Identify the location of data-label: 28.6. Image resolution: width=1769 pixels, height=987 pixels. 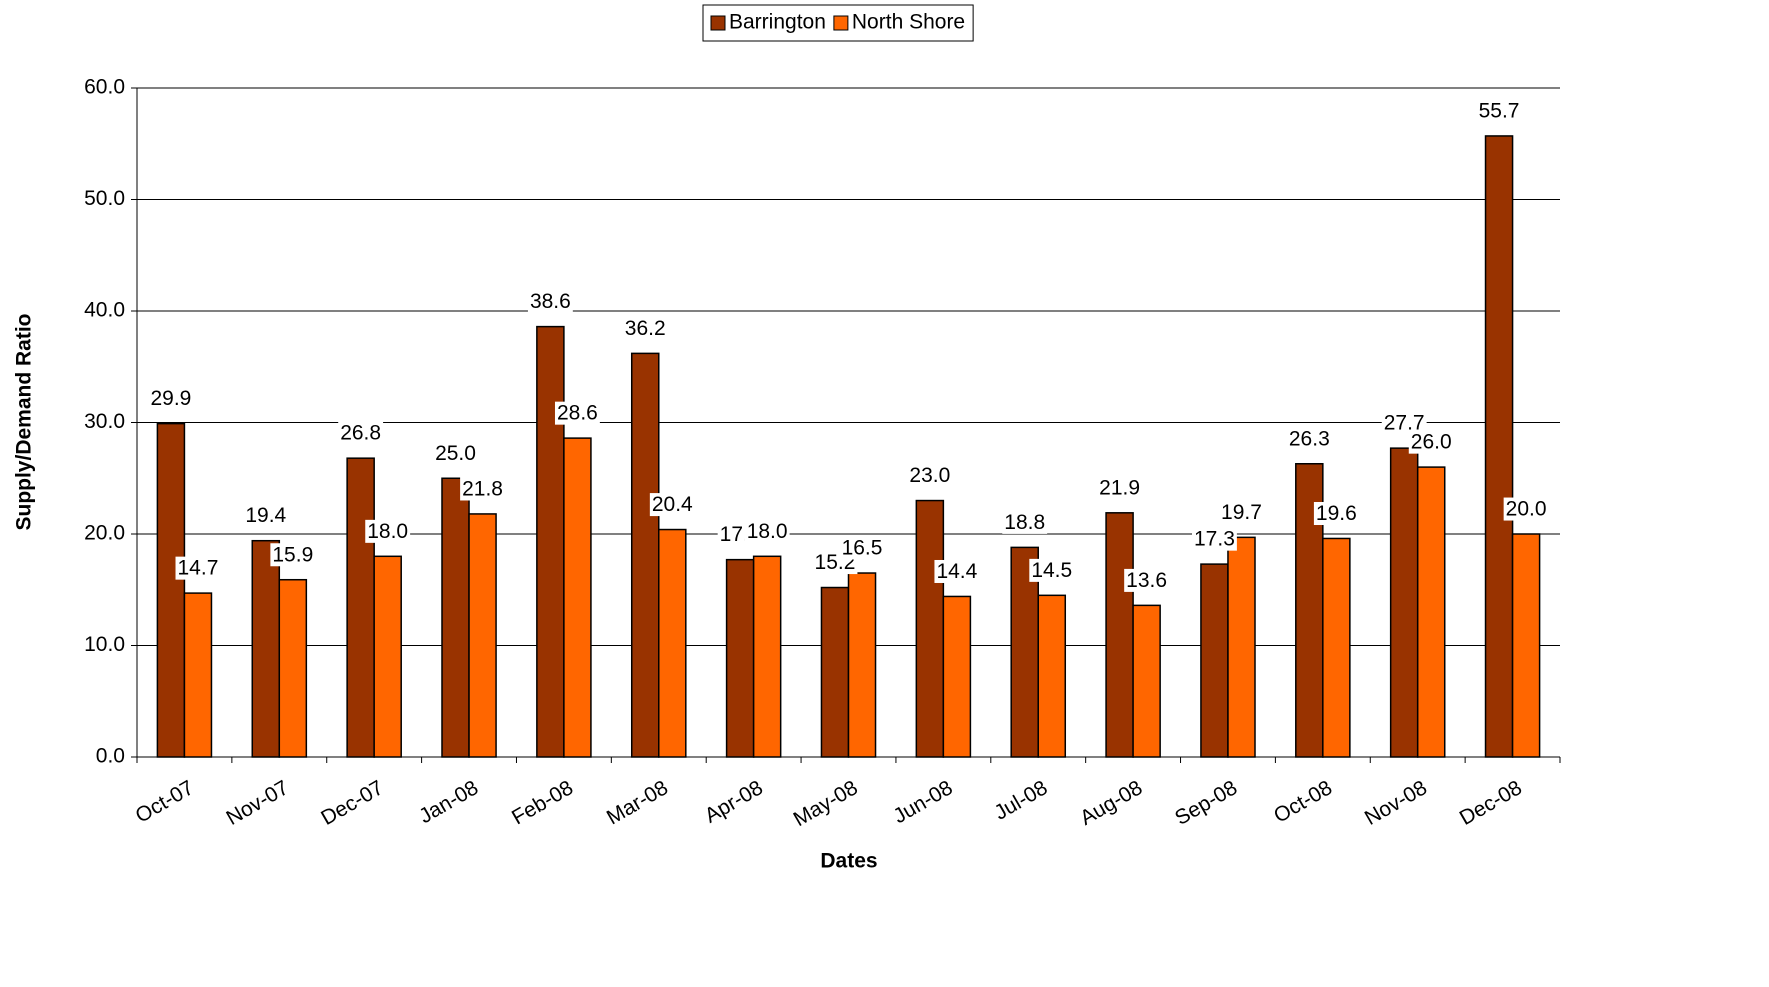
(577, 413).